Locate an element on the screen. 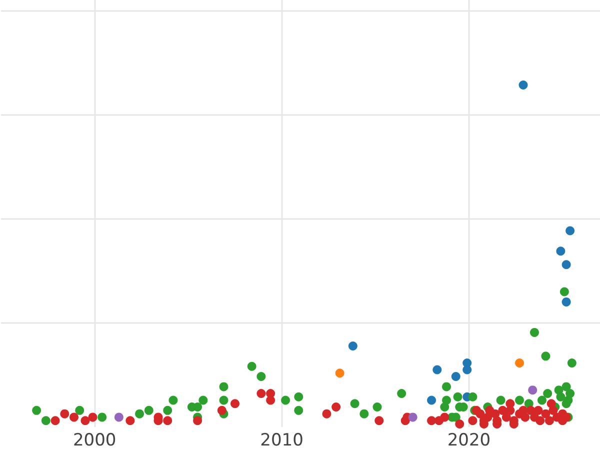 The height and width of the screenshot is (450, 600). x-tick-label: 2010 is located at coordinates (282, 440).